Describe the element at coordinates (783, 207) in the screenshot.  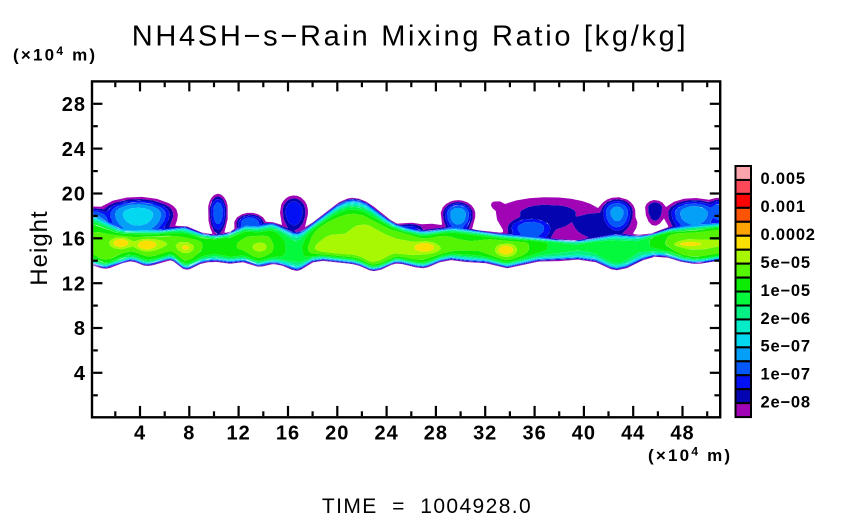
I see `svg-text: 0.001` at that location.